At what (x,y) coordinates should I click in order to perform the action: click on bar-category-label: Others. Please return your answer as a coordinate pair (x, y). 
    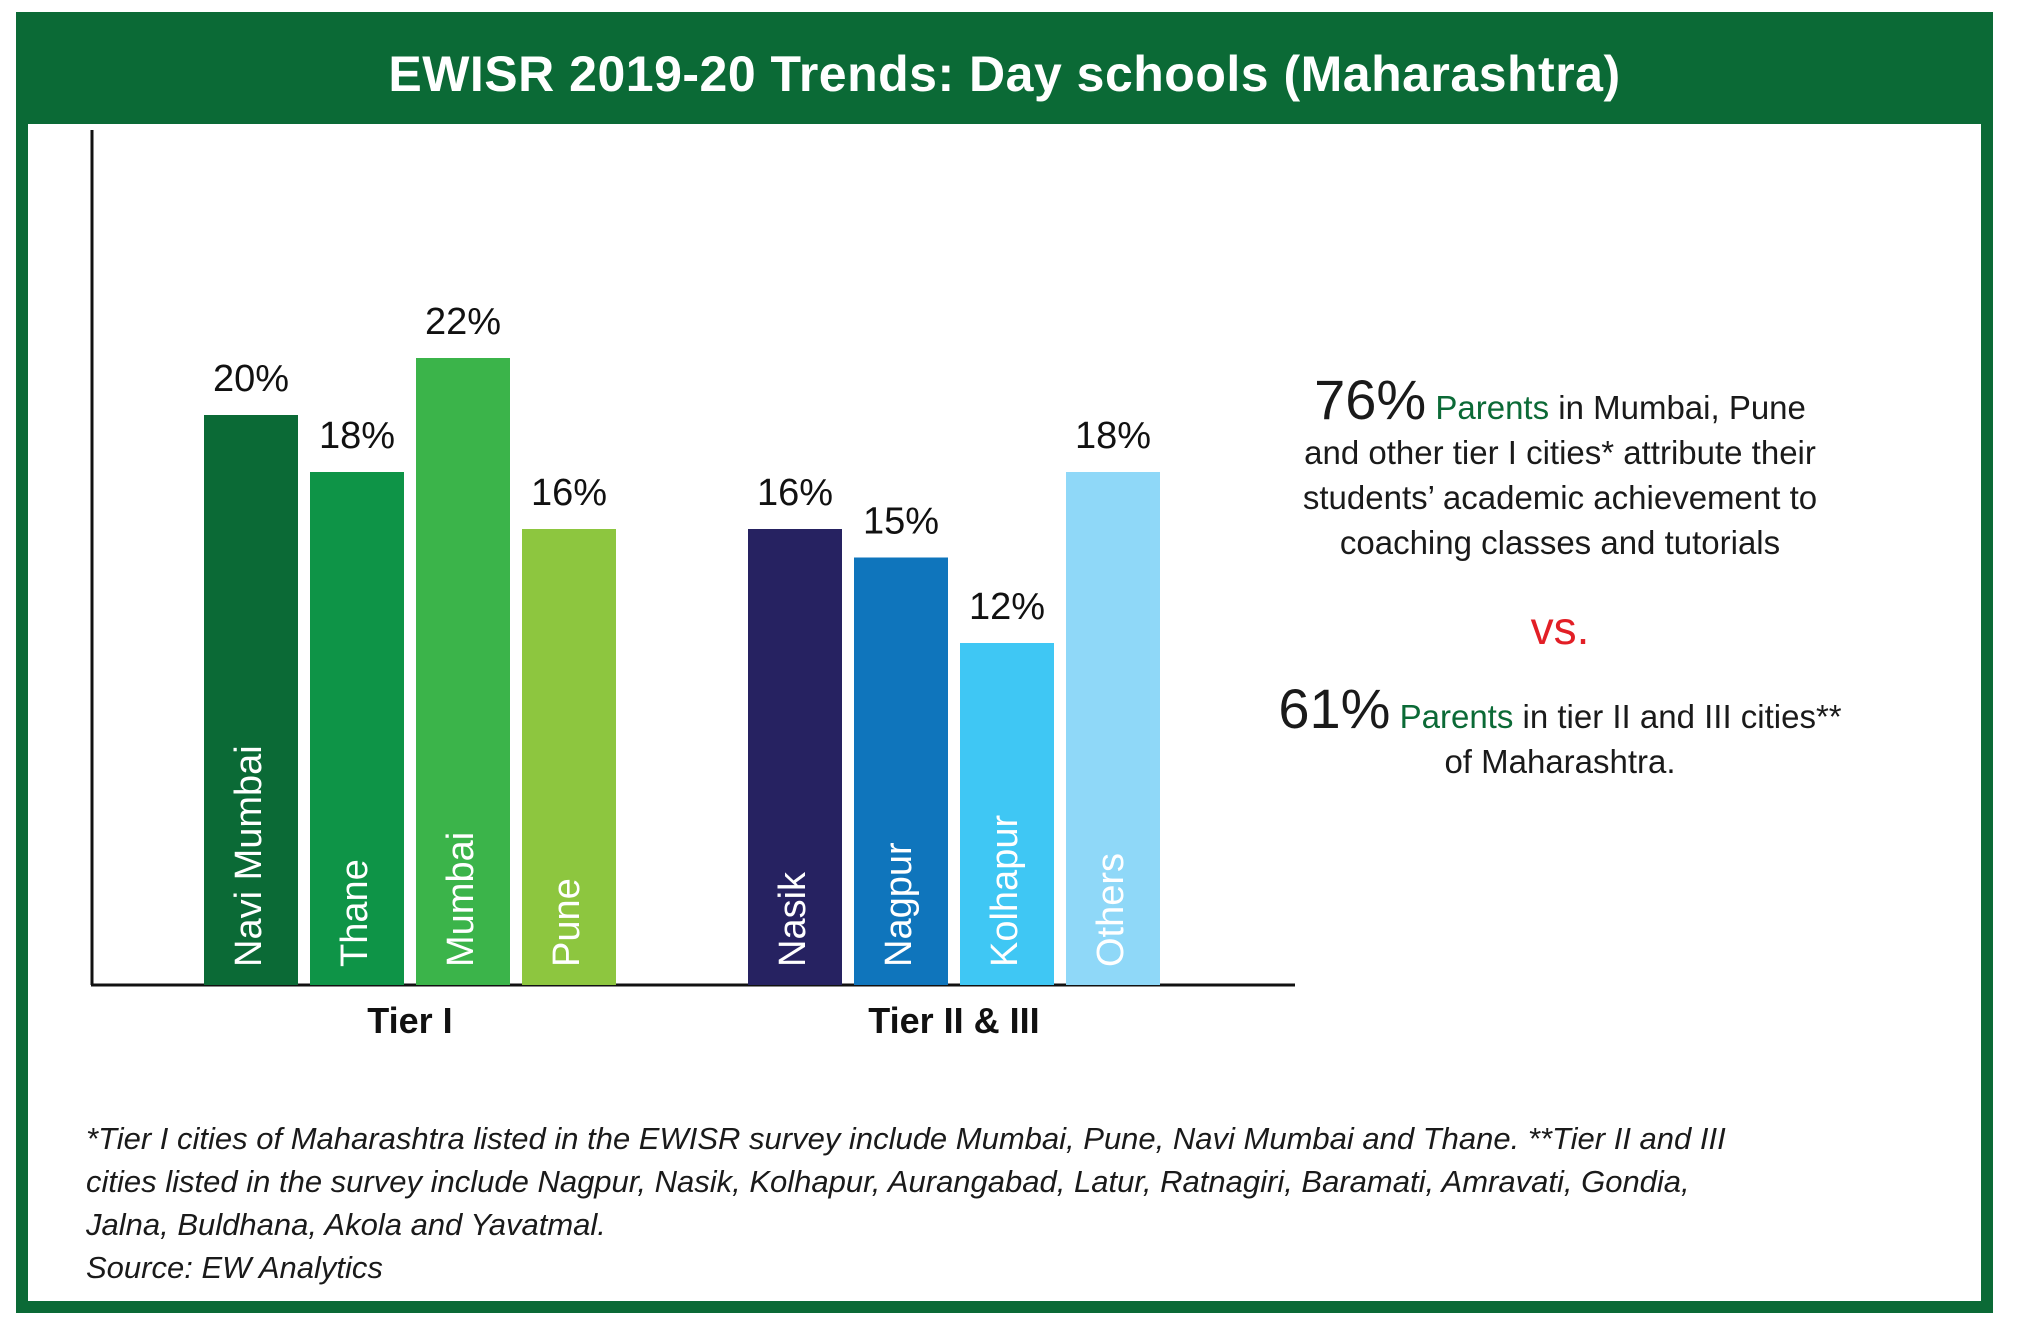
    Looking at the image, I should click on (1111, 910).